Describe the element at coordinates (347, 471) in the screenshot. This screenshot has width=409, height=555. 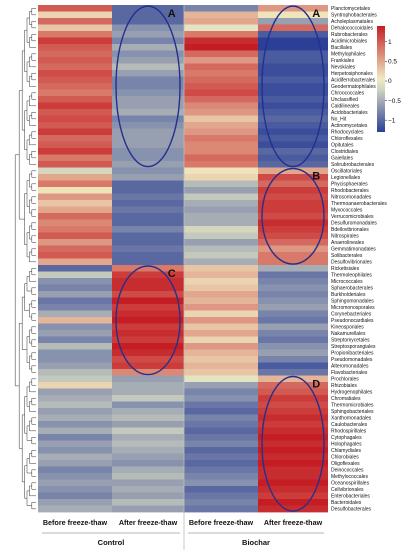
I see `row-label: Deinococcales` at that location.